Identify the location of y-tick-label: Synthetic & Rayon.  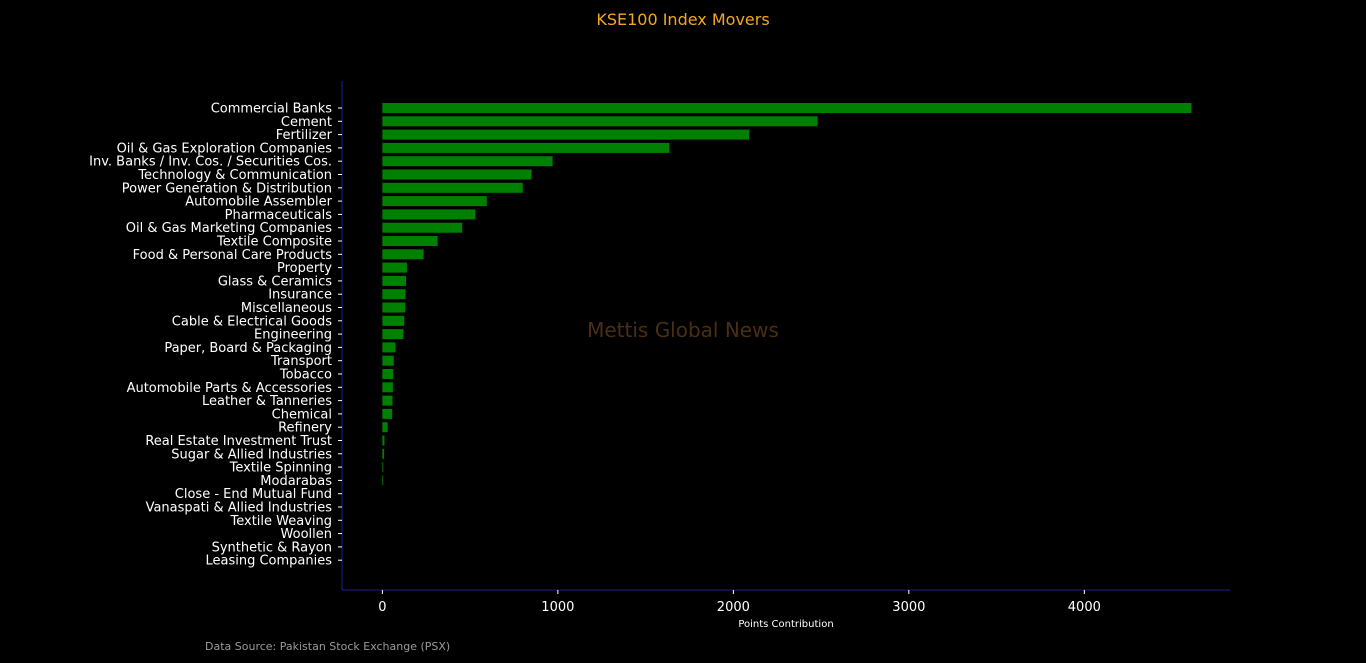
(272, 547).